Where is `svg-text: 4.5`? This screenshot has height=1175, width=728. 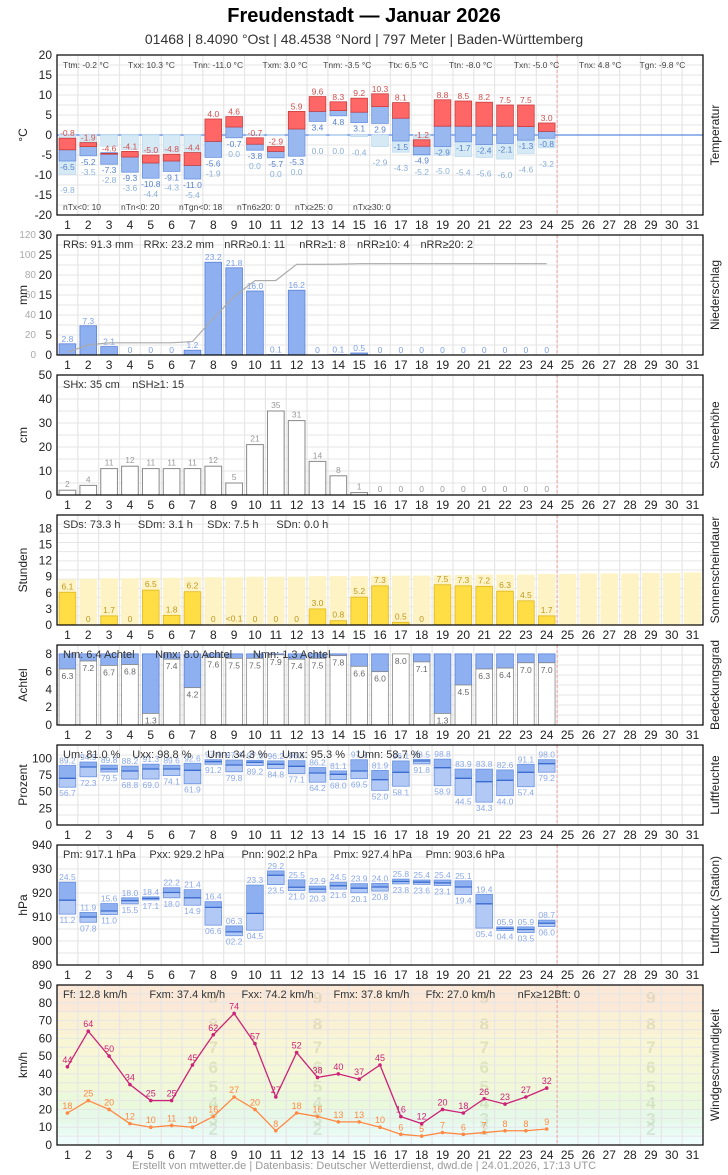
svg-text: 4.5 is located at coordinates (526, 595).